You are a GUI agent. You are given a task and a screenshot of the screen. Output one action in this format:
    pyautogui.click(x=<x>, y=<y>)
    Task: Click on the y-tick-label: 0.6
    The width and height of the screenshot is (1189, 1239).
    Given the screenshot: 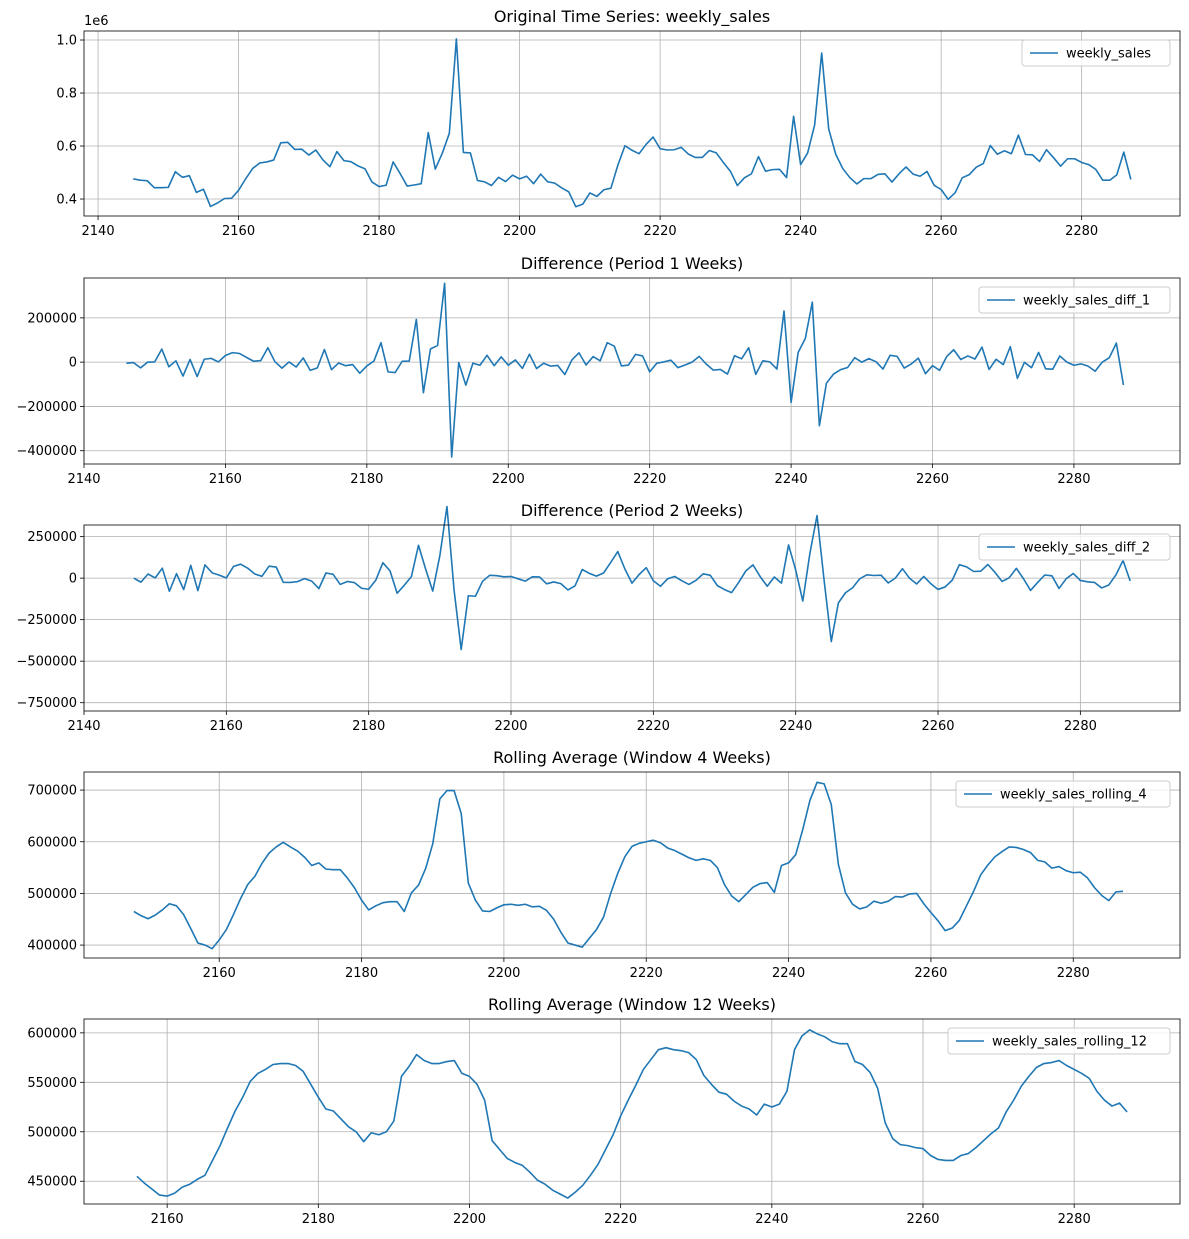 What is the action you would take?
    pyautogui.click(x=66, y=147)
    